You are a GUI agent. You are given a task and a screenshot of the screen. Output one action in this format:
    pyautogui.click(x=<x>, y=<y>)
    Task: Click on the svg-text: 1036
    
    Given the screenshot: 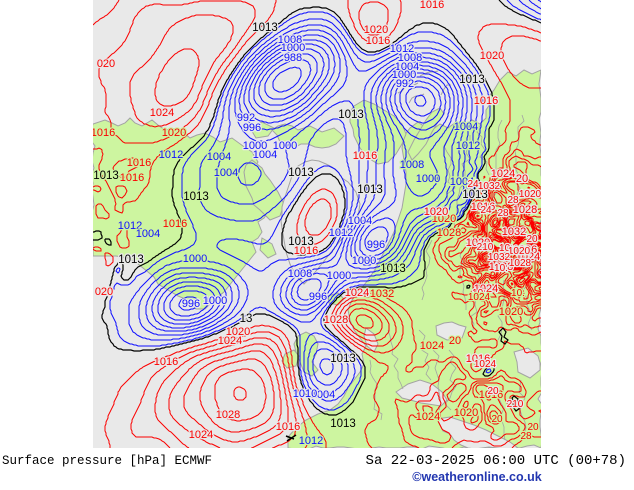 What is the action you would take?
    pyautogui.click(x=525, y=250)
    